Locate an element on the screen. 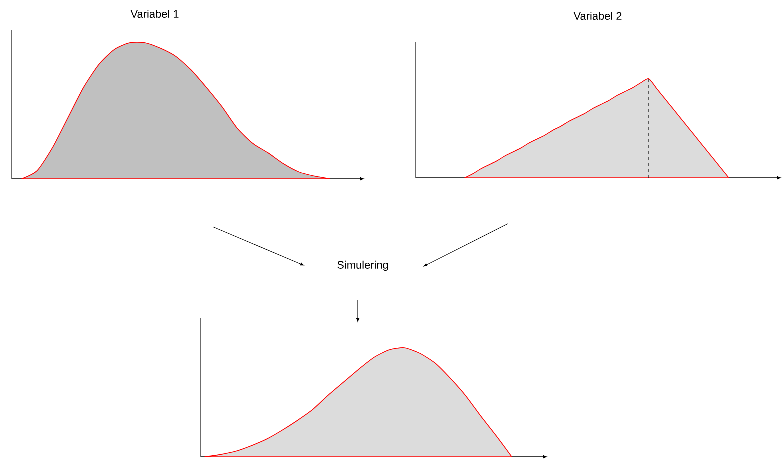  chart-title: Variabel 1 is located at coordinates (154, 14).